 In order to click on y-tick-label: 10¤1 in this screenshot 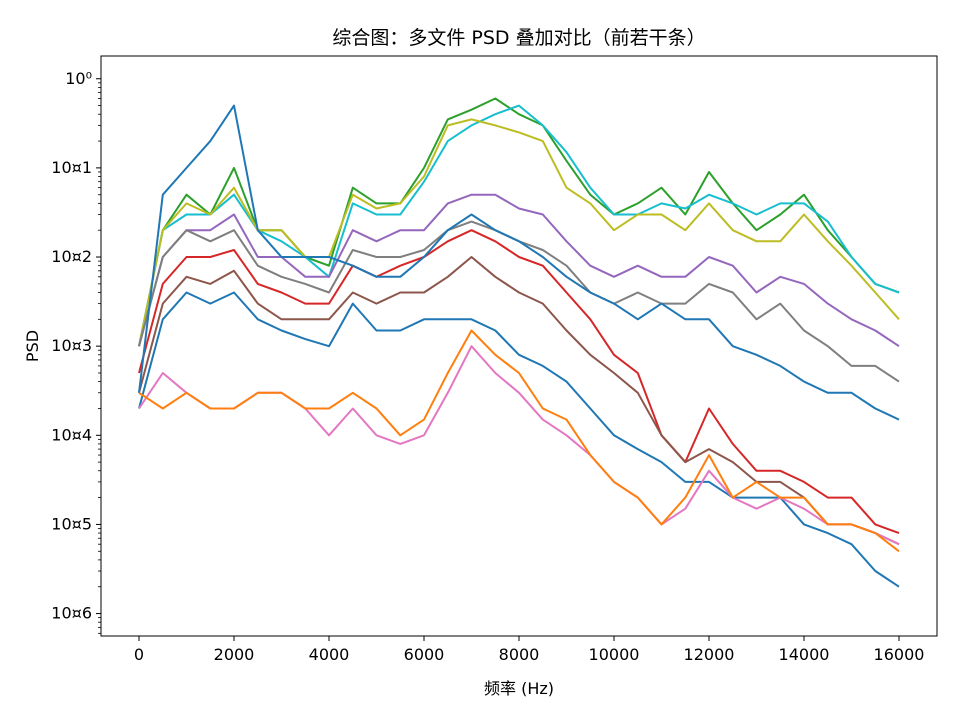, I will do `click(71, 167)`.